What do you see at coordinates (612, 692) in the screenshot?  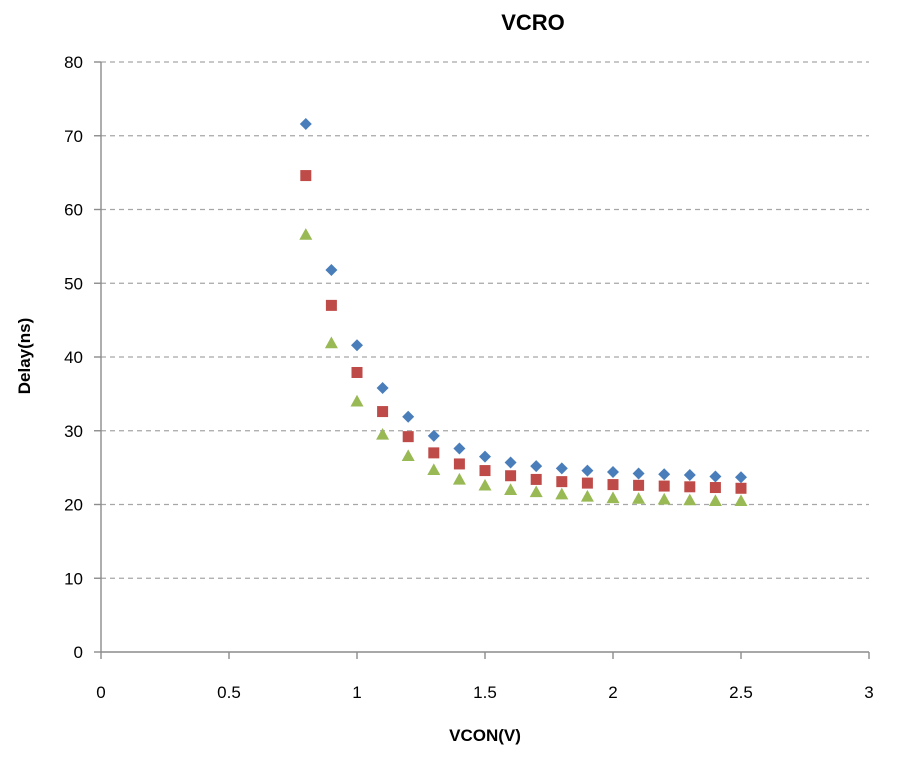 I see `x-tick-label: 2` at bounding box center [612, 692].